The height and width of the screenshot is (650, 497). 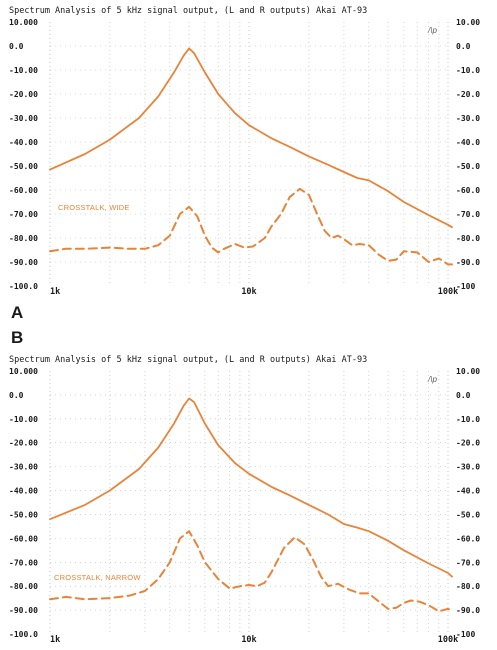 I want to click on crosstalk-annotation: CROSSTALK, WIDE, so click(x=94, y=207).